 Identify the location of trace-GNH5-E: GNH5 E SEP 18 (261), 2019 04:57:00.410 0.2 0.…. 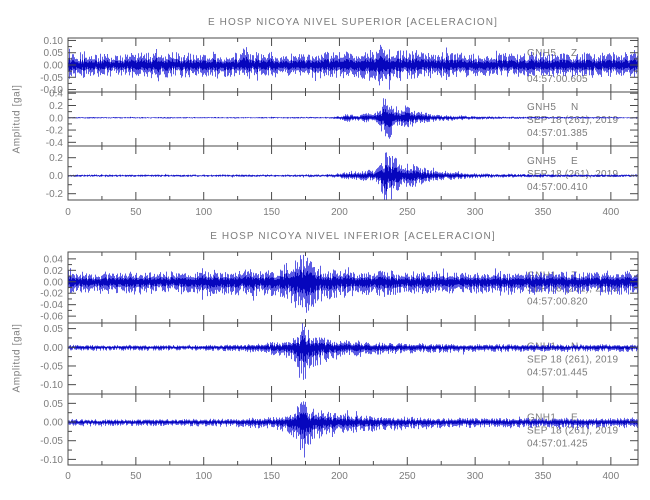
(342, 173).